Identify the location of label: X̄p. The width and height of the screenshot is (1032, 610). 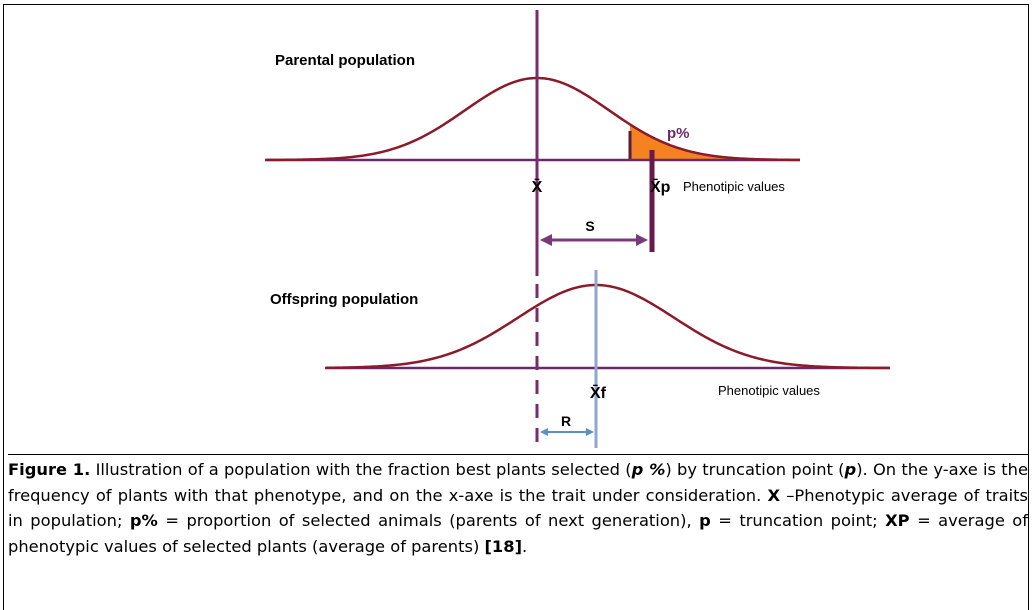
(660, 186).